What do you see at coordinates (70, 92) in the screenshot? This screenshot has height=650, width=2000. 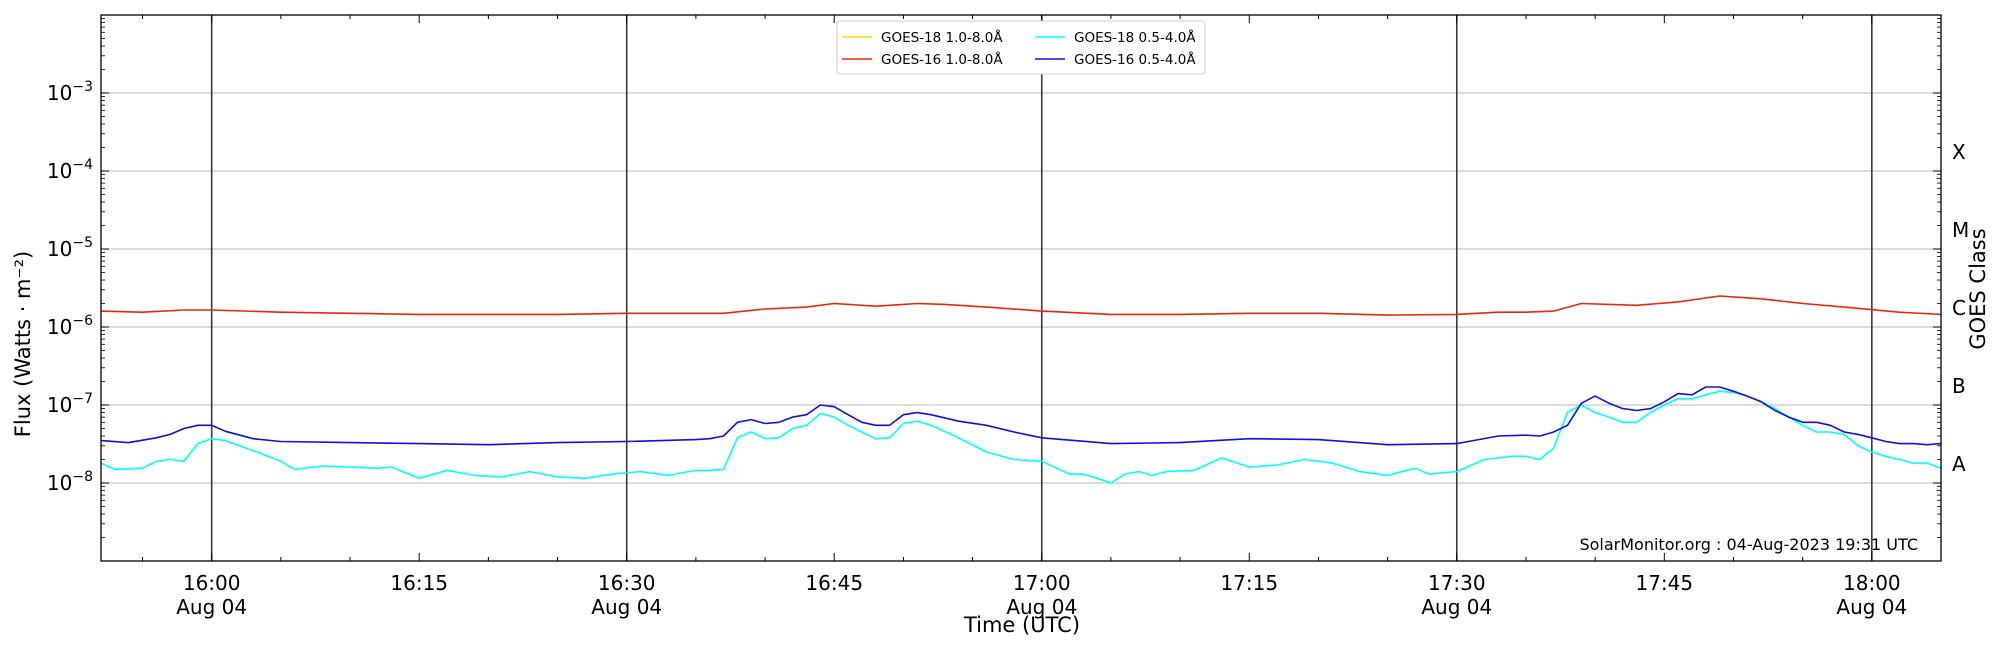 I see `y-tick-label-5: 10⁻³` at bounding box center [70, 92].